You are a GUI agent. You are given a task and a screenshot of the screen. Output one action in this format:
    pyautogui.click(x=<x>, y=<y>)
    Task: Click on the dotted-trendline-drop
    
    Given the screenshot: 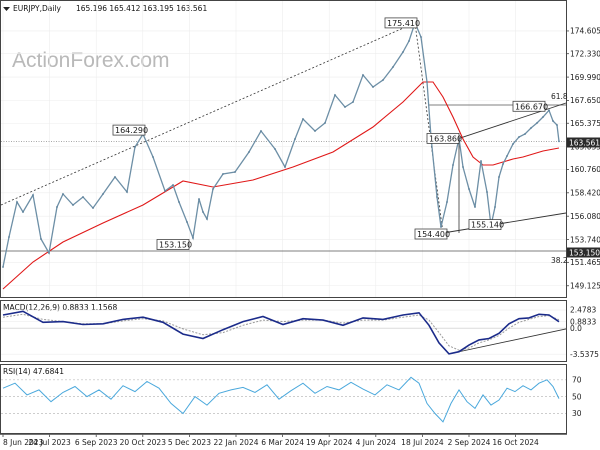 What is the action you would take?
    pyautogui.click(x=429, y=128)
    